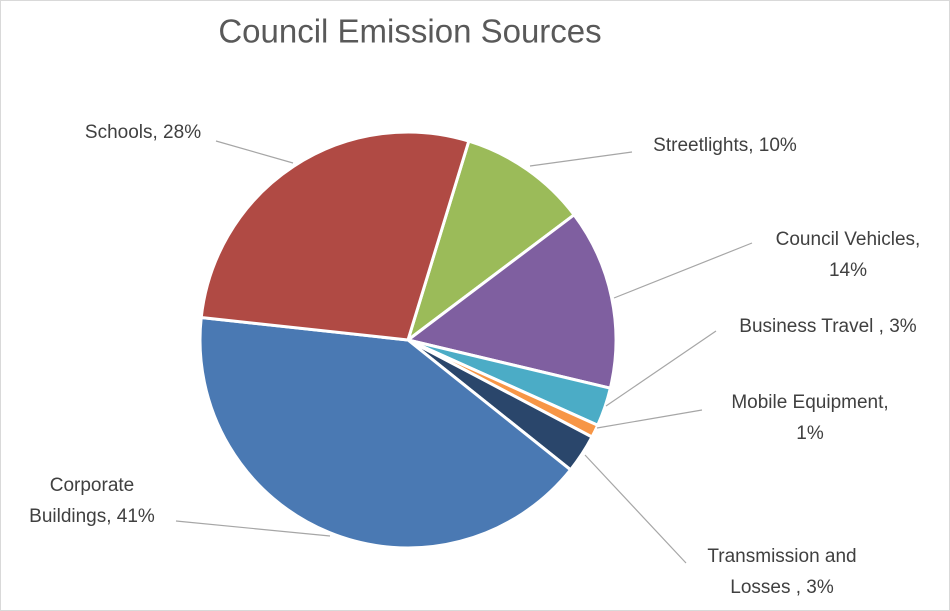  Describe the element at coordinates (848, 239) in the screenshot. I see `data-label: Council Vehicles,` at that location.